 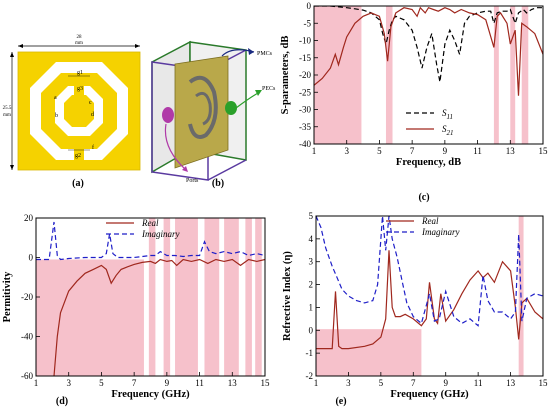 I want to click on substrate, so click(x=201, y=112).